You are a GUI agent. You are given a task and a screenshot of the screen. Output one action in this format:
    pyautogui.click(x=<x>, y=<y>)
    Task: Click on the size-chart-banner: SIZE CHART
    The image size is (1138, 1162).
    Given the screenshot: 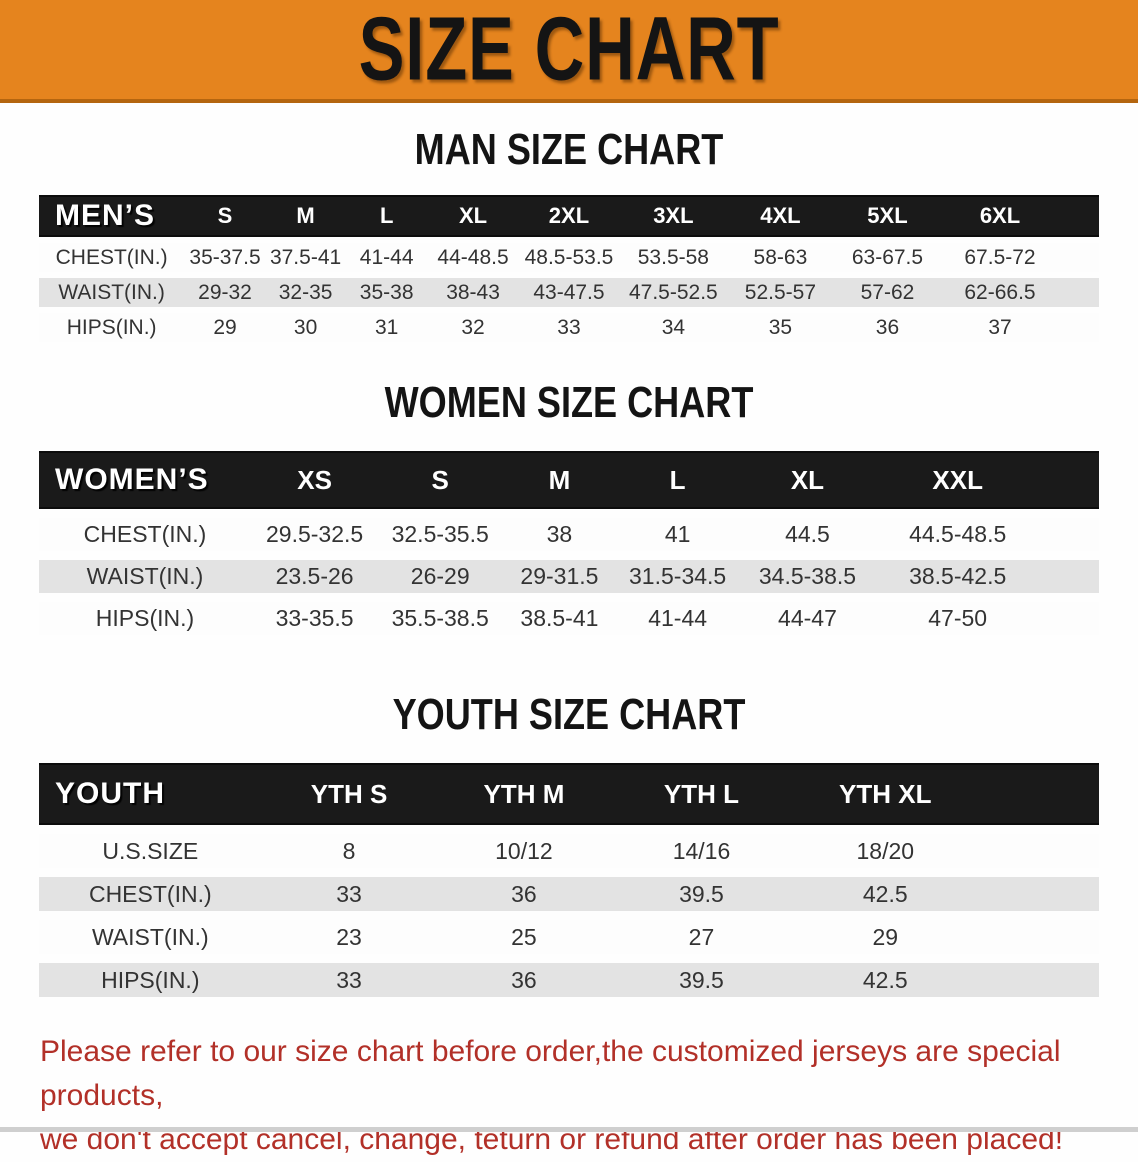 What is the action you would take?
    pyautogui.click(x=569, y=51)
    